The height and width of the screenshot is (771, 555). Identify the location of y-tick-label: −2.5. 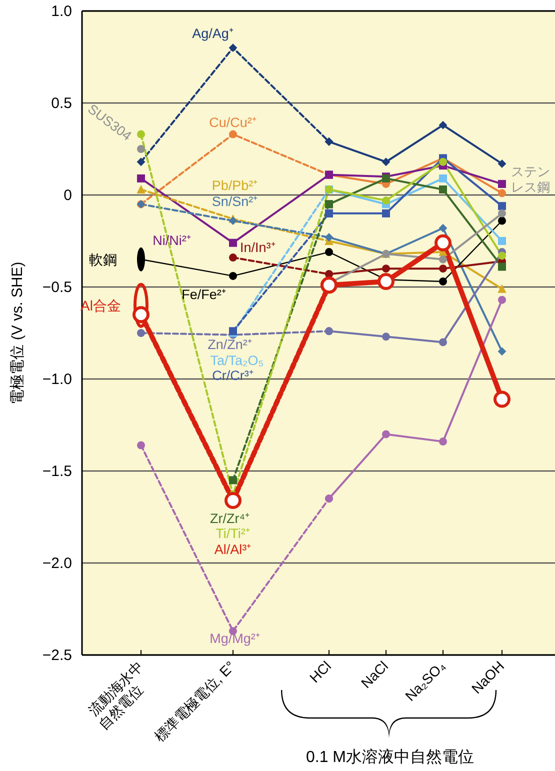
(57, 655).